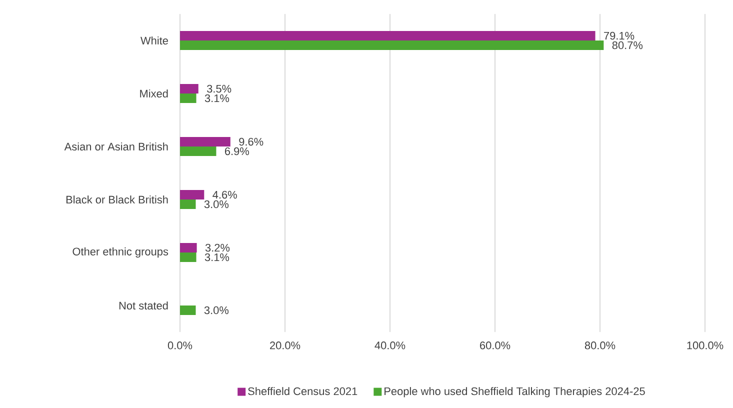  I want to click on data-label: 80.7%, so click(627, 45).